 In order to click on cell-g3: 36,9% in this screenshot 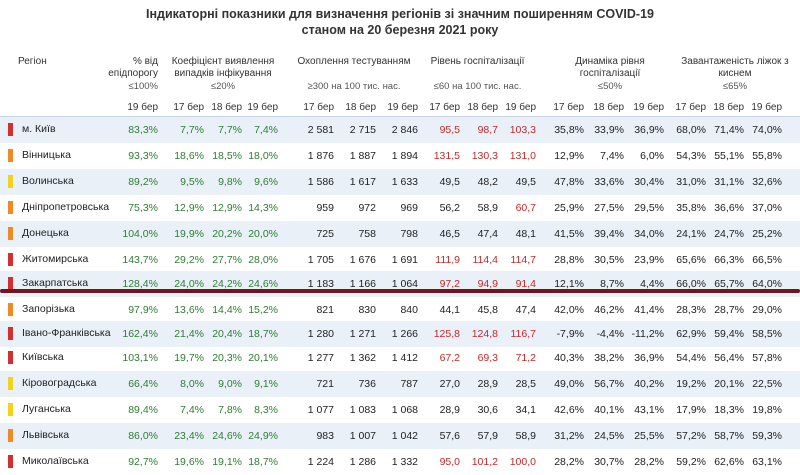, I will do `click(649, 358)`.